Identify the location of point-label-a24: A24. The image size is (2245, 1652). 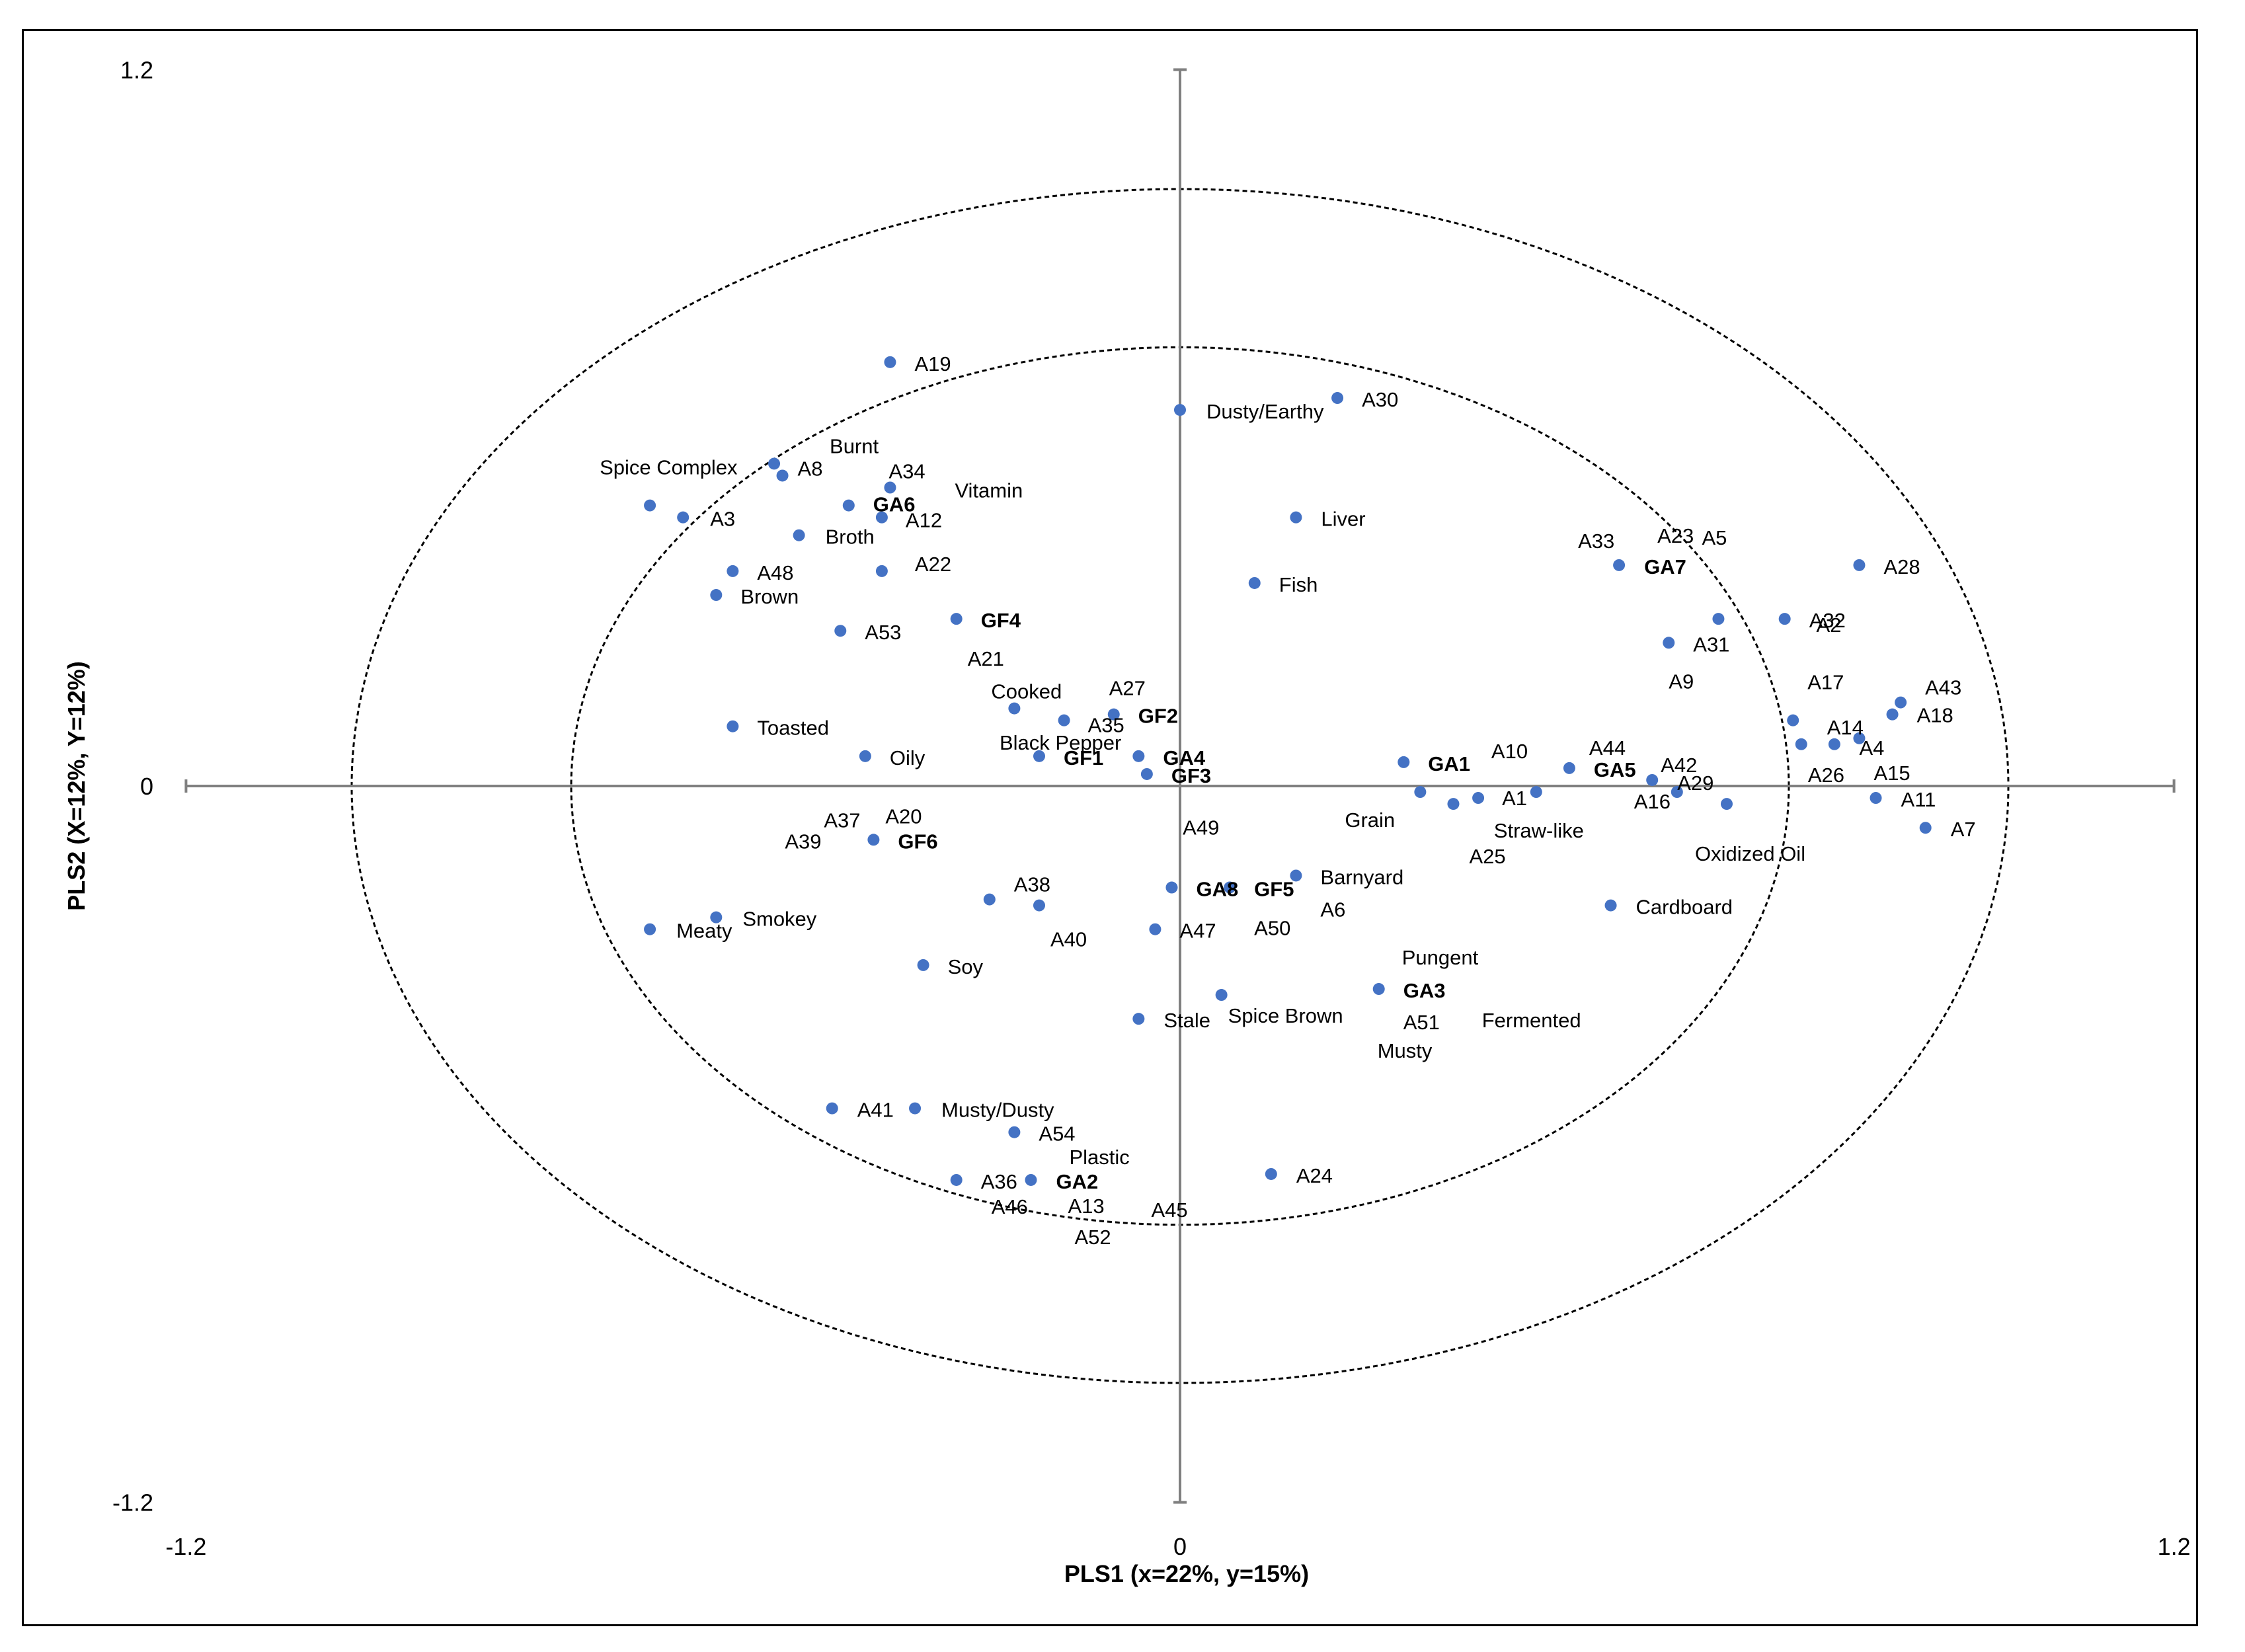
(1314, 1175).